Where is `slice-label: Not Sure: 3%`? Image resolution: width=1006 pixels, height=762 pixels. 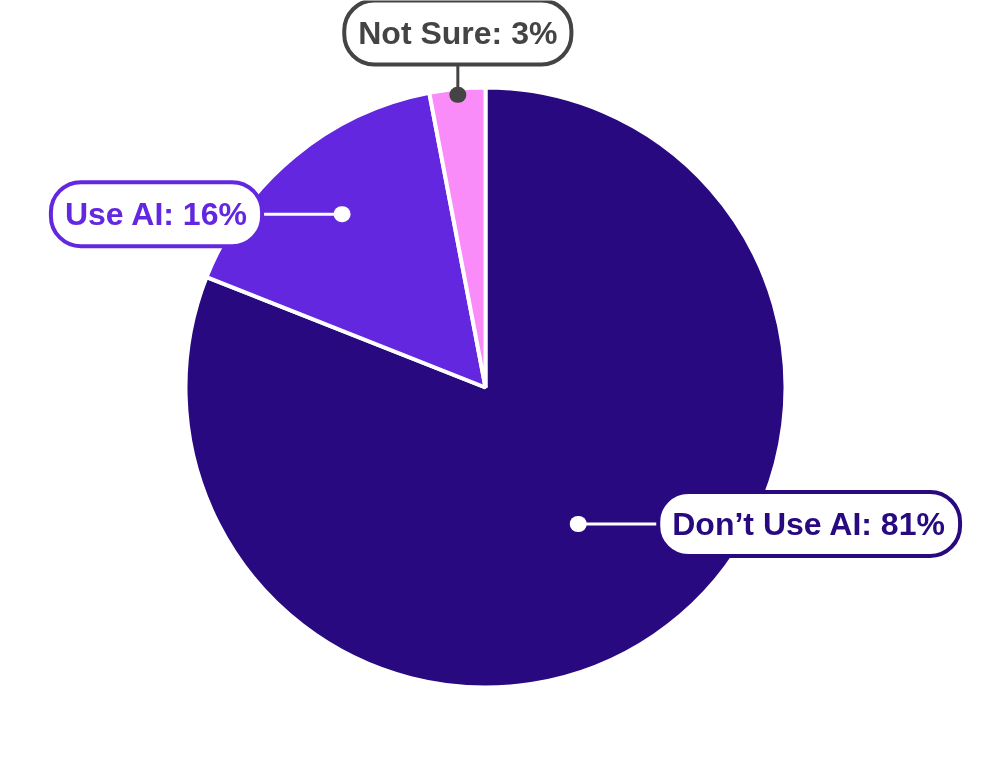 slice-label: Not Sure: 3% is located at coordinates (458, 32).